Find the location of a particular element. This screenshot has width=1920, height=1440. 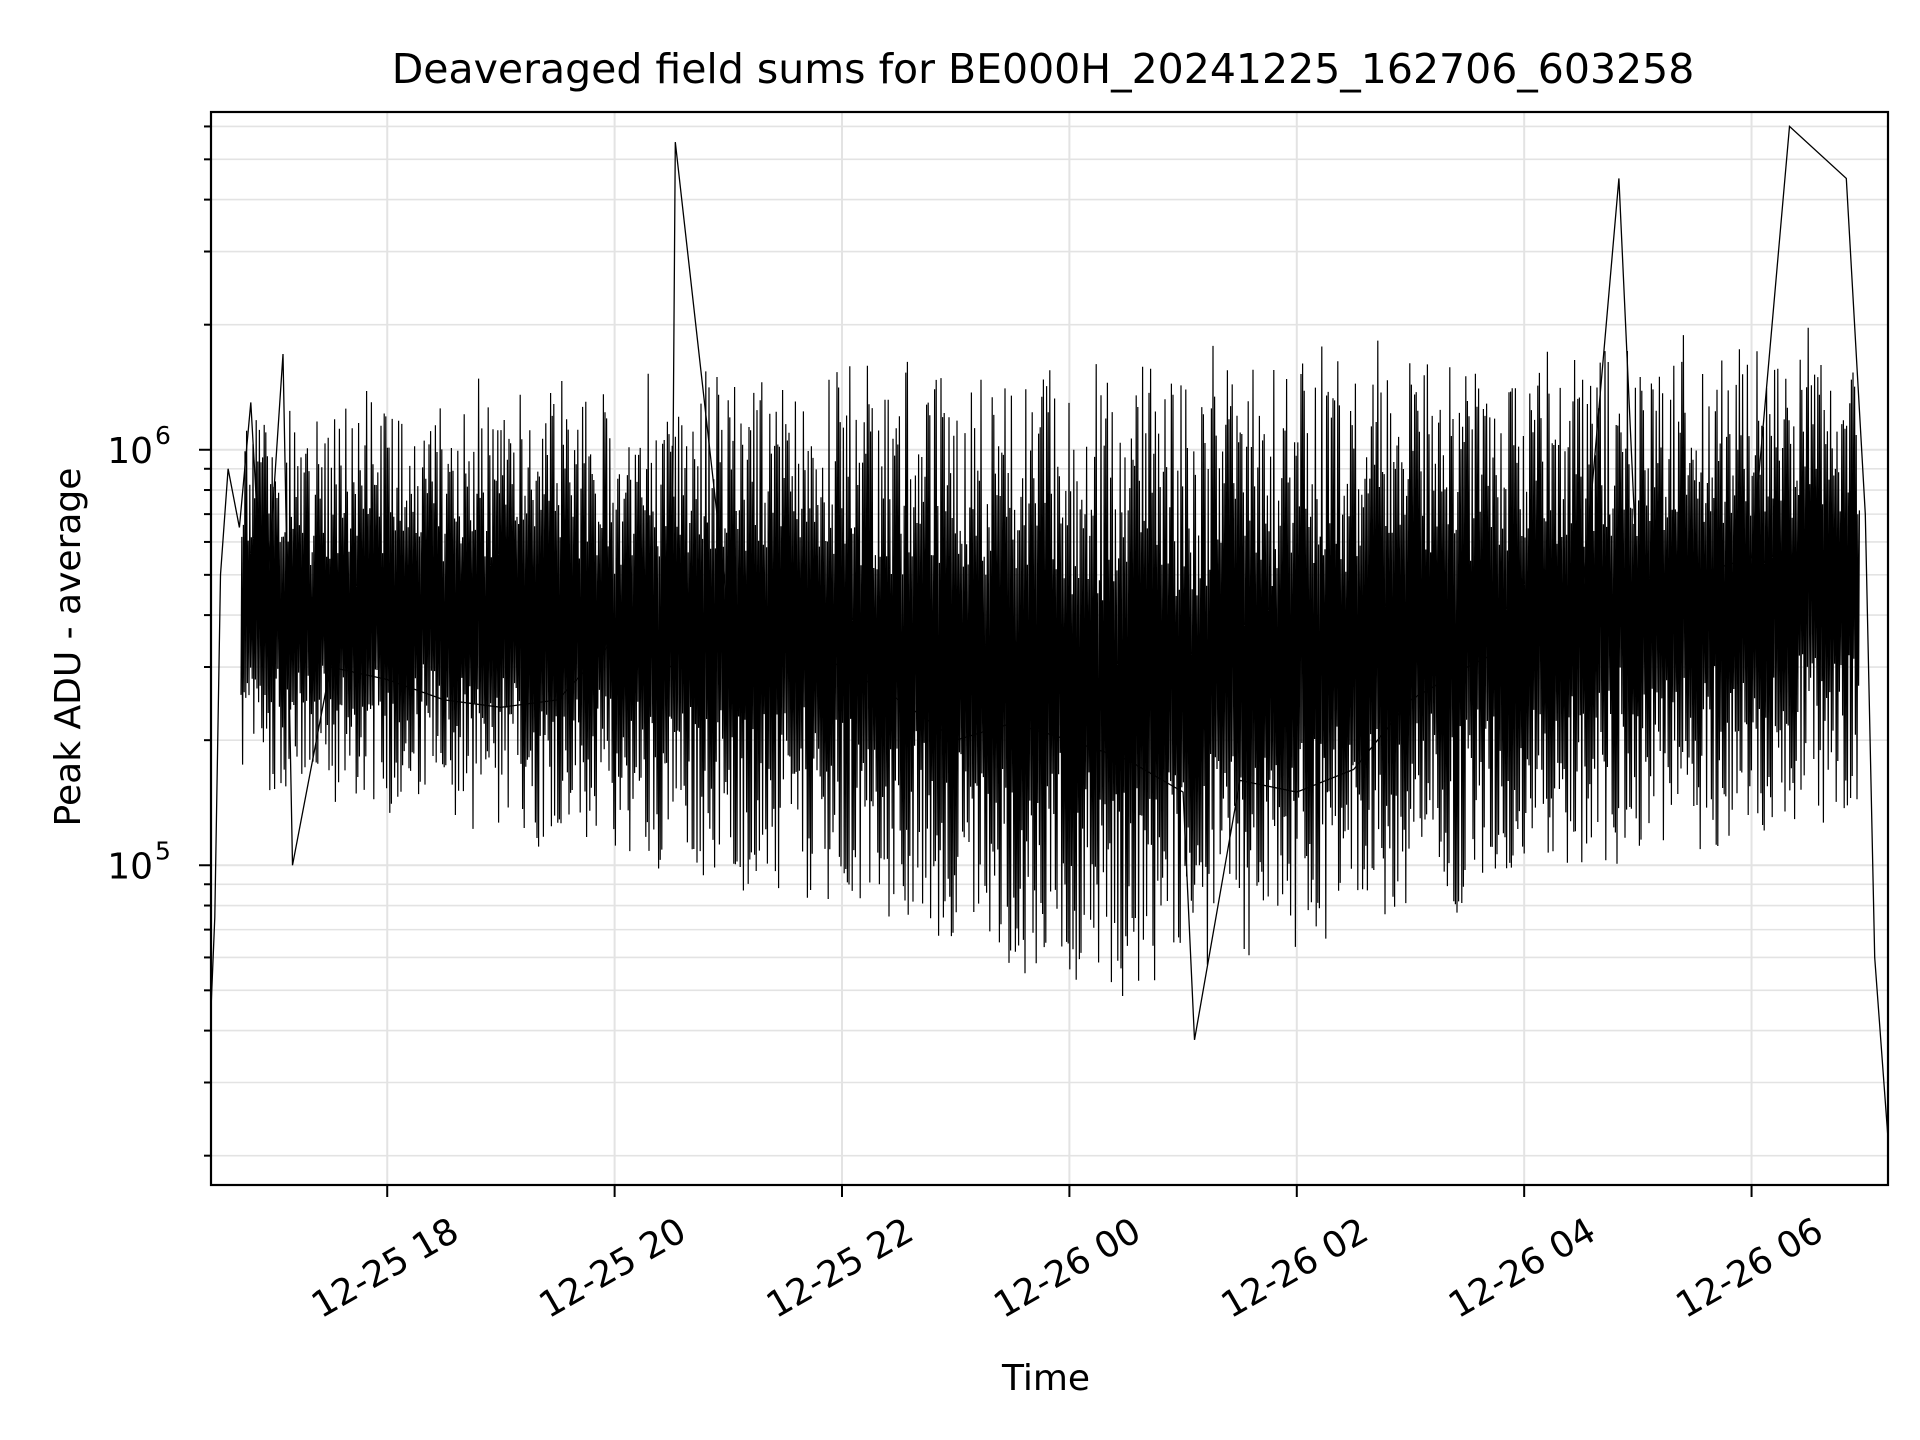

y-tick-label-exponent: 5 is located at coordinates (163, 850).